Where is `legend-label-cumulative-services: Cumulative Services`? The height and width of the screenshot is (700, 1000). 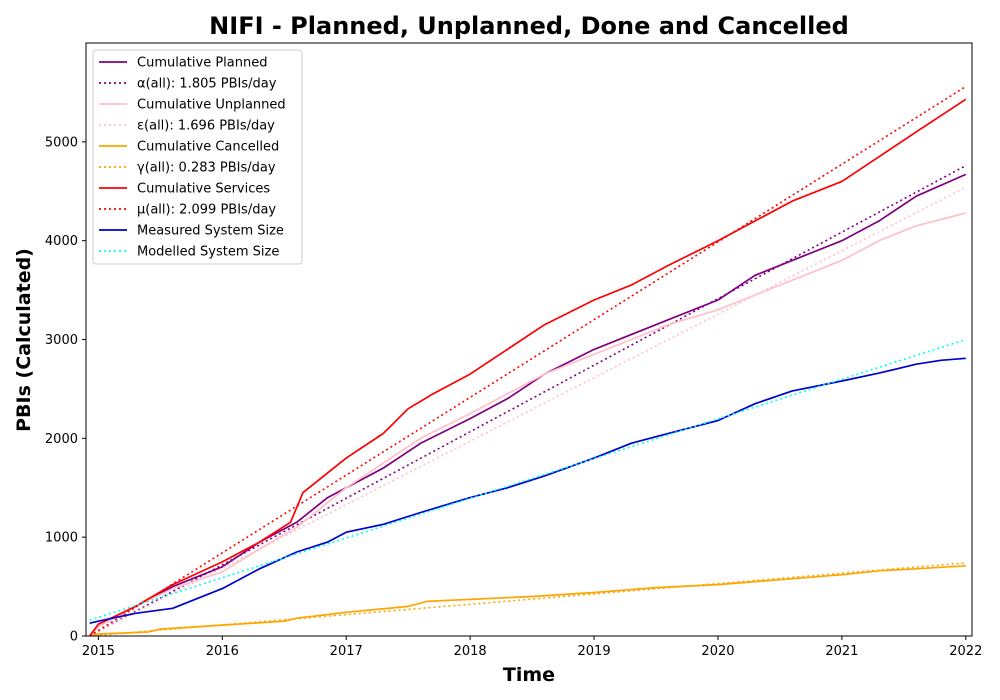 legend-label-cumulative-services: Cumulative Services is located at coordinates (203, 189).